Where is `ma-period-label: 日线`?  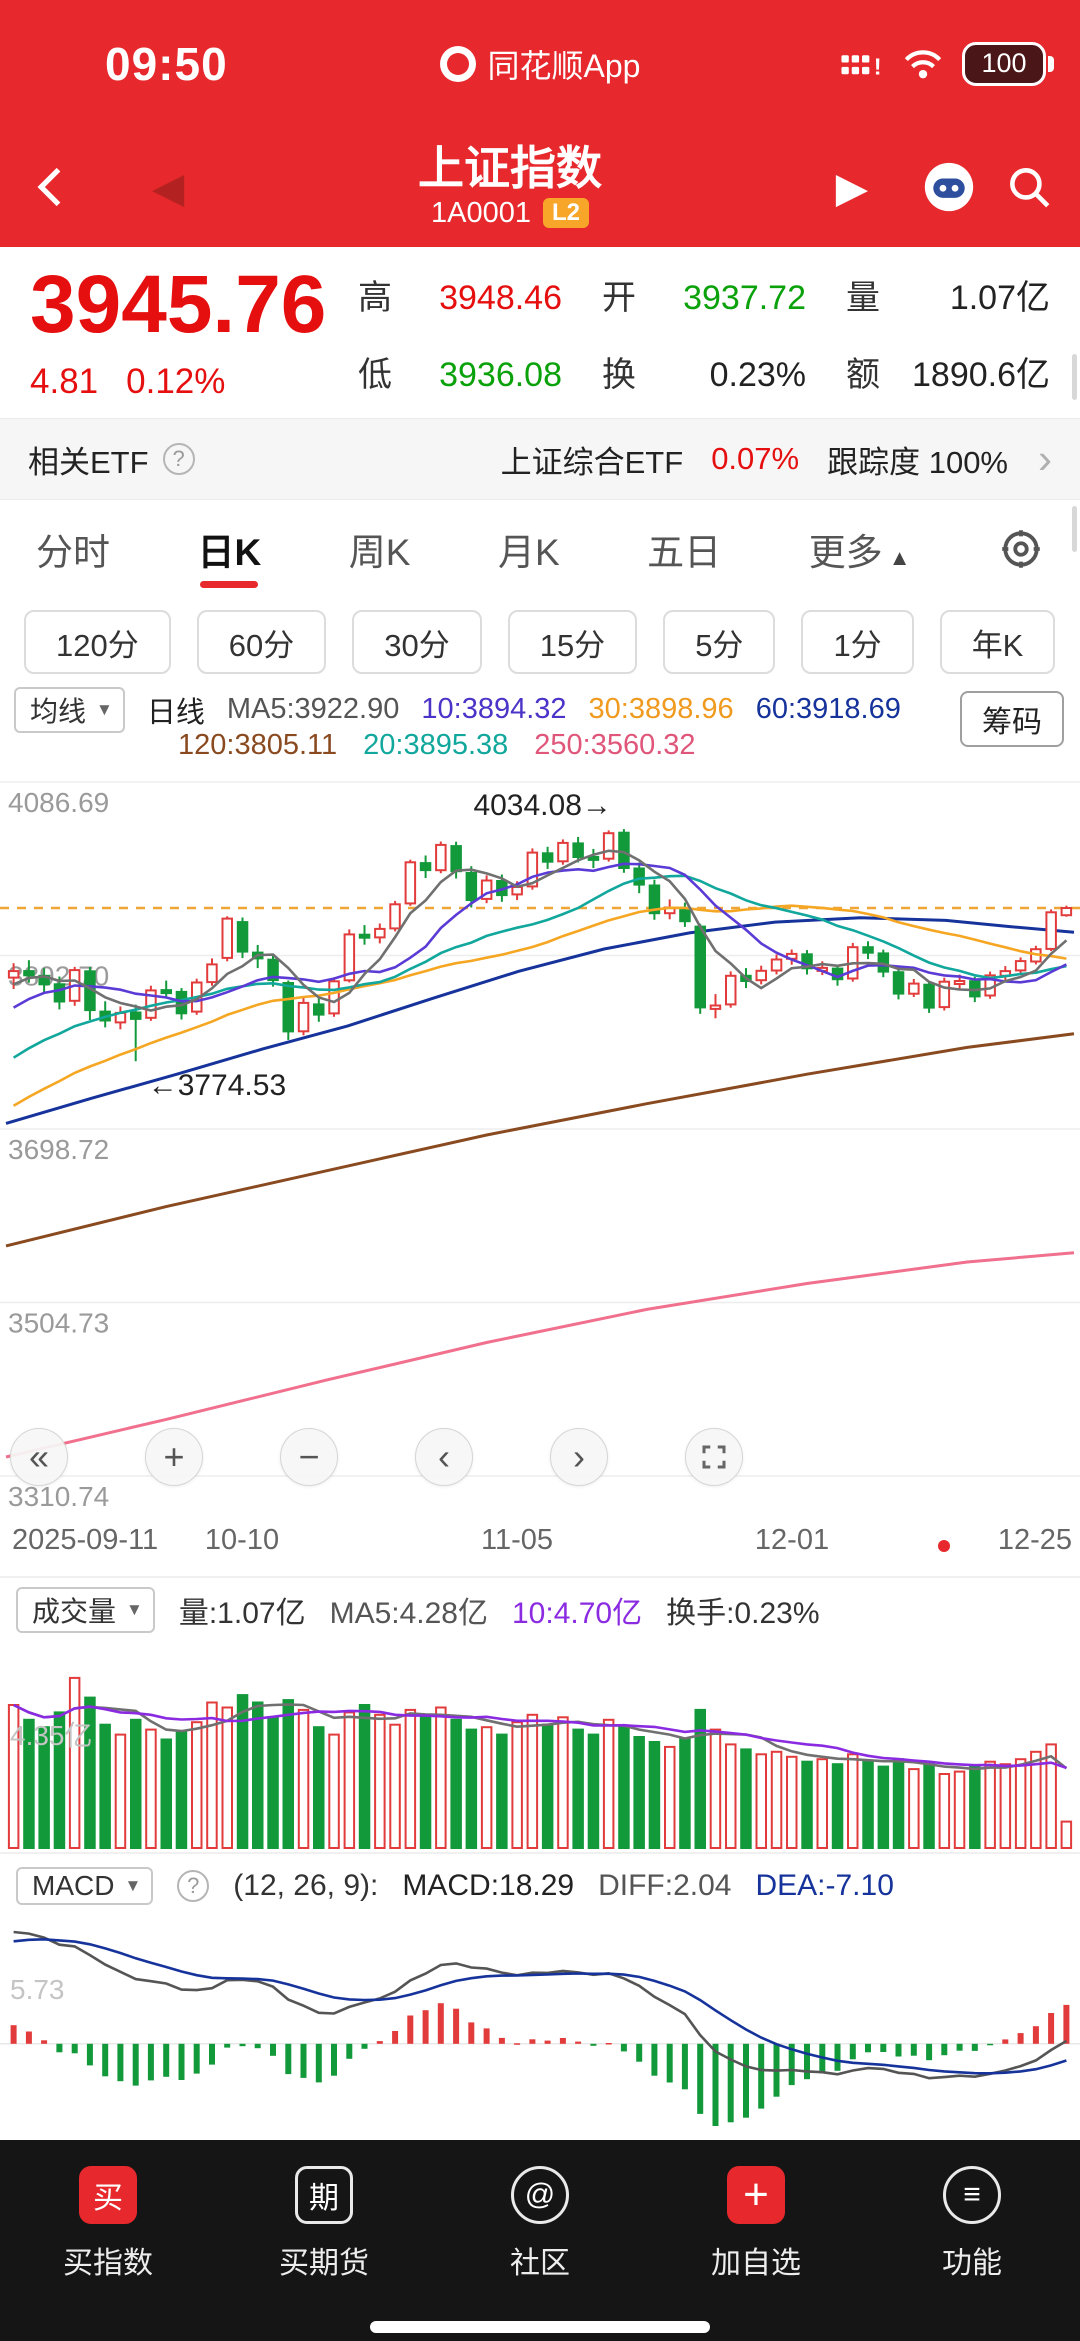
ma-period-label: 日线 is located at coordinates (175, 712).